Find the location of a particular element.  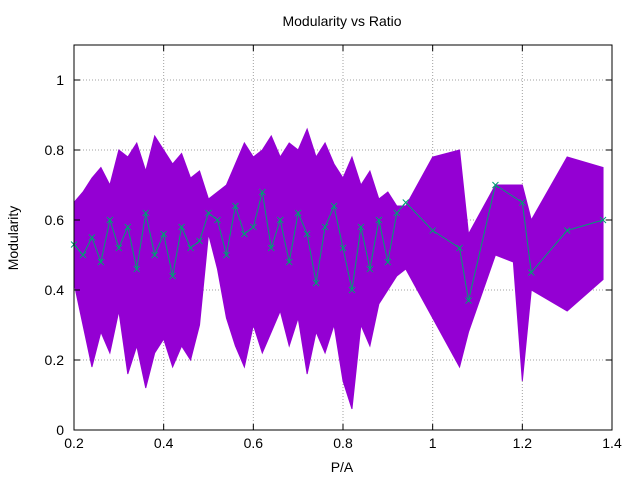

x-tick-label: 0.2 is located at coordinates (74, 443).